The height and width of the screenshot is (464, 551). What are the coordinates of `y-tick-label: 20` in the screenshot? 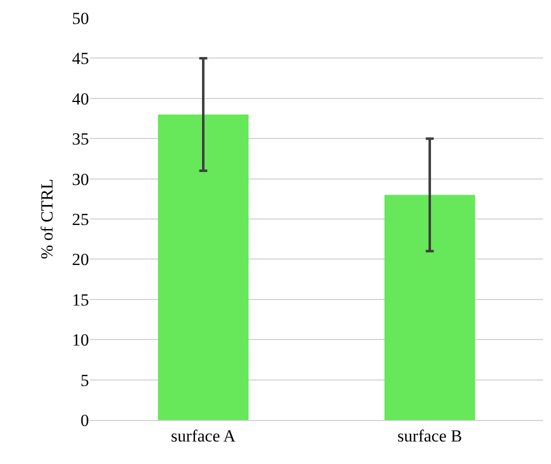 It's located at (80, 260).